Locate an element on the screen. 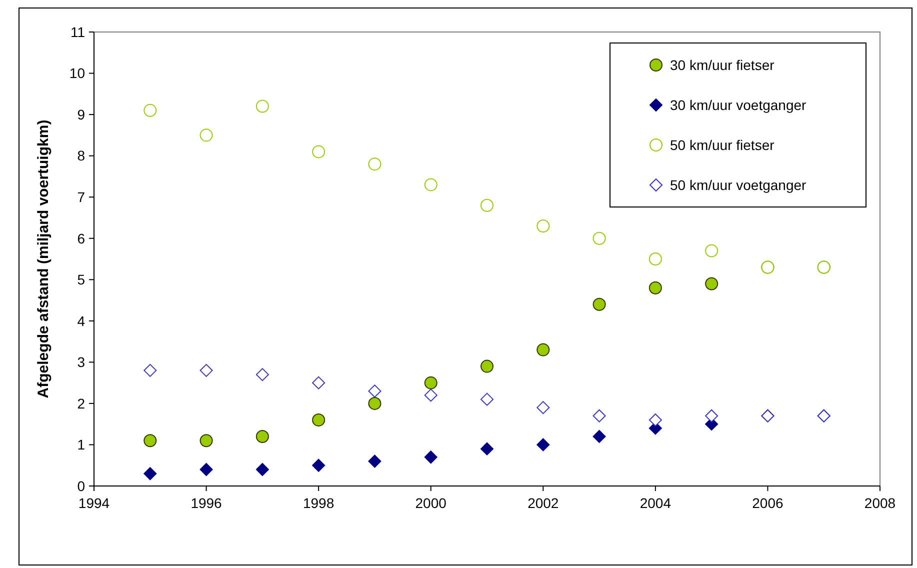  y-tick-label: 10 is located at coordinates (77, 73).